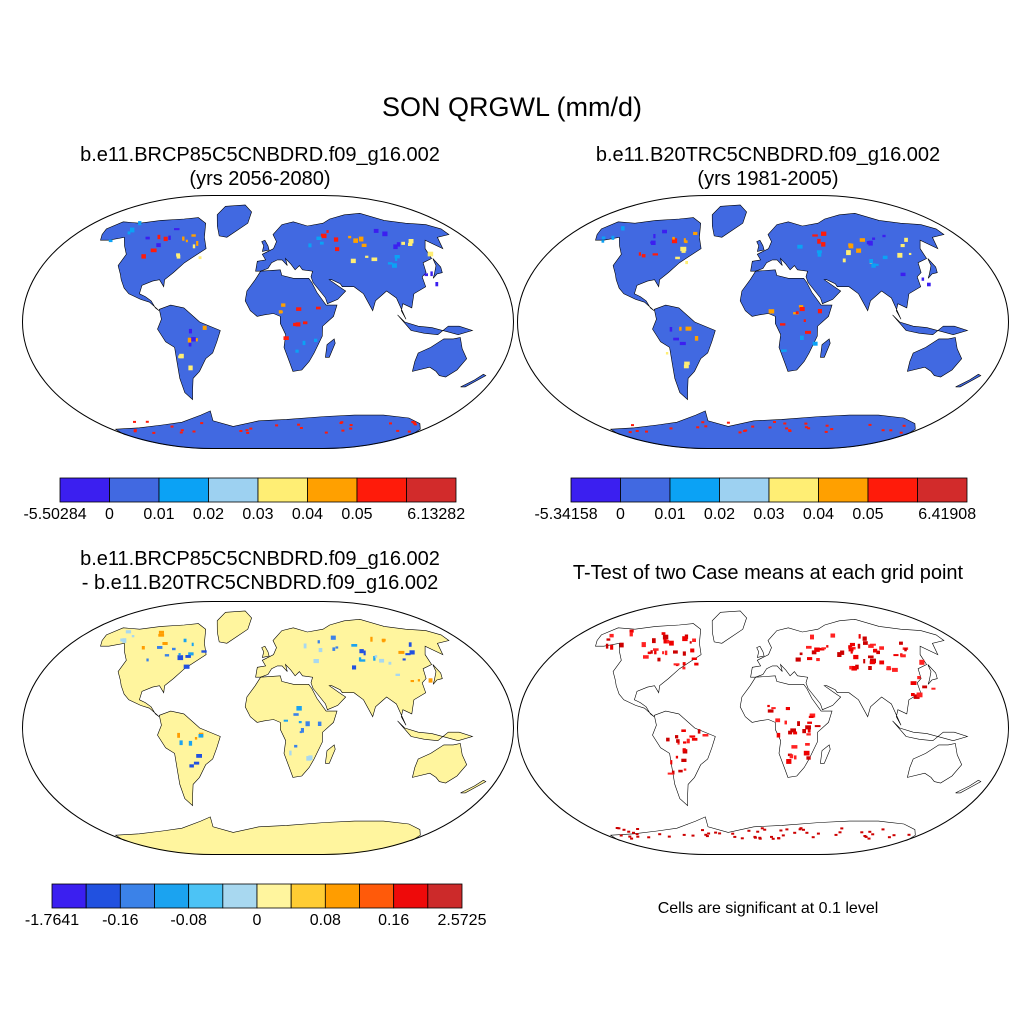  I want to click on landmass-antarctica, so click(762, 429).